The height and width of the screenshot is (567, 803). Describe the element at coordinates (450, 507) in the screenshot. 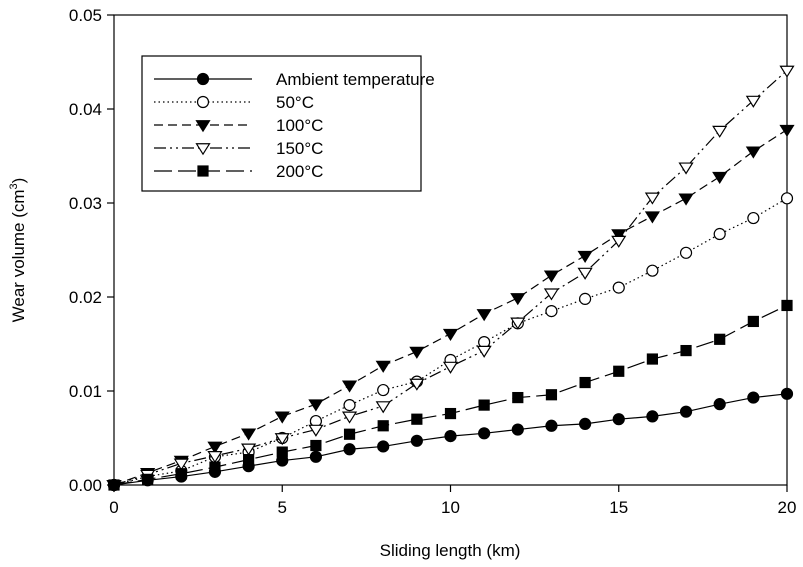

I see `x-tick-label: 10` at that location.